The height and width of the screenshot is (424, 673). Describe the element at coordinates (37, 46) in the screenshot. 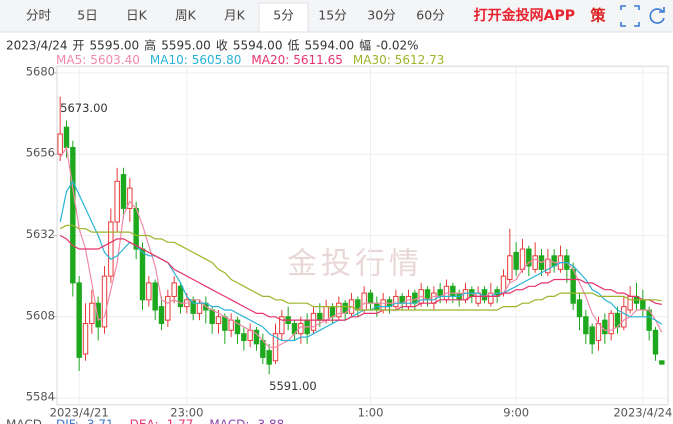

I see `quote-text: 2023/4/24` at that location.